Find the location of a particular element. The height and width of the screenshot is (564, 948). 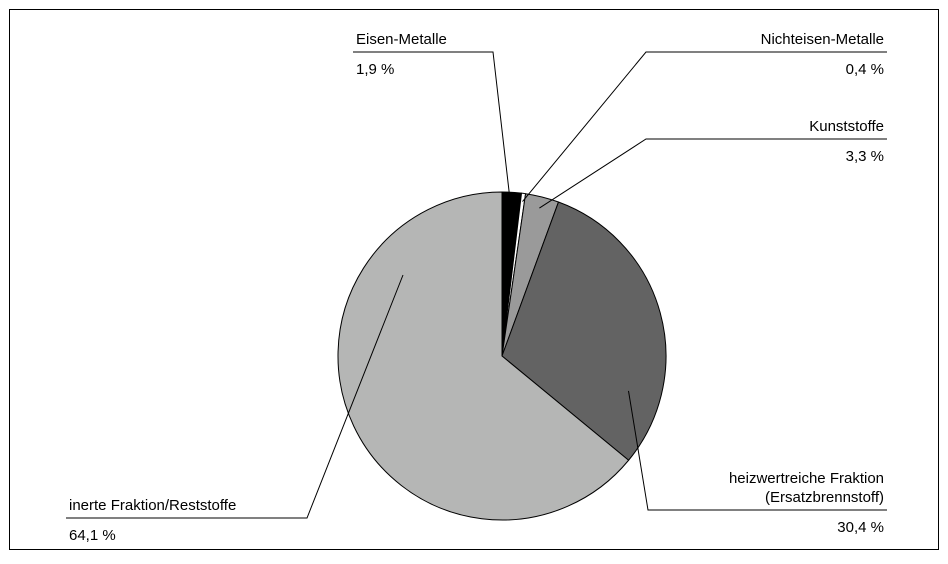

slice-value-eisen-metalle: 1,9 % is located at coordinates (375, 69).